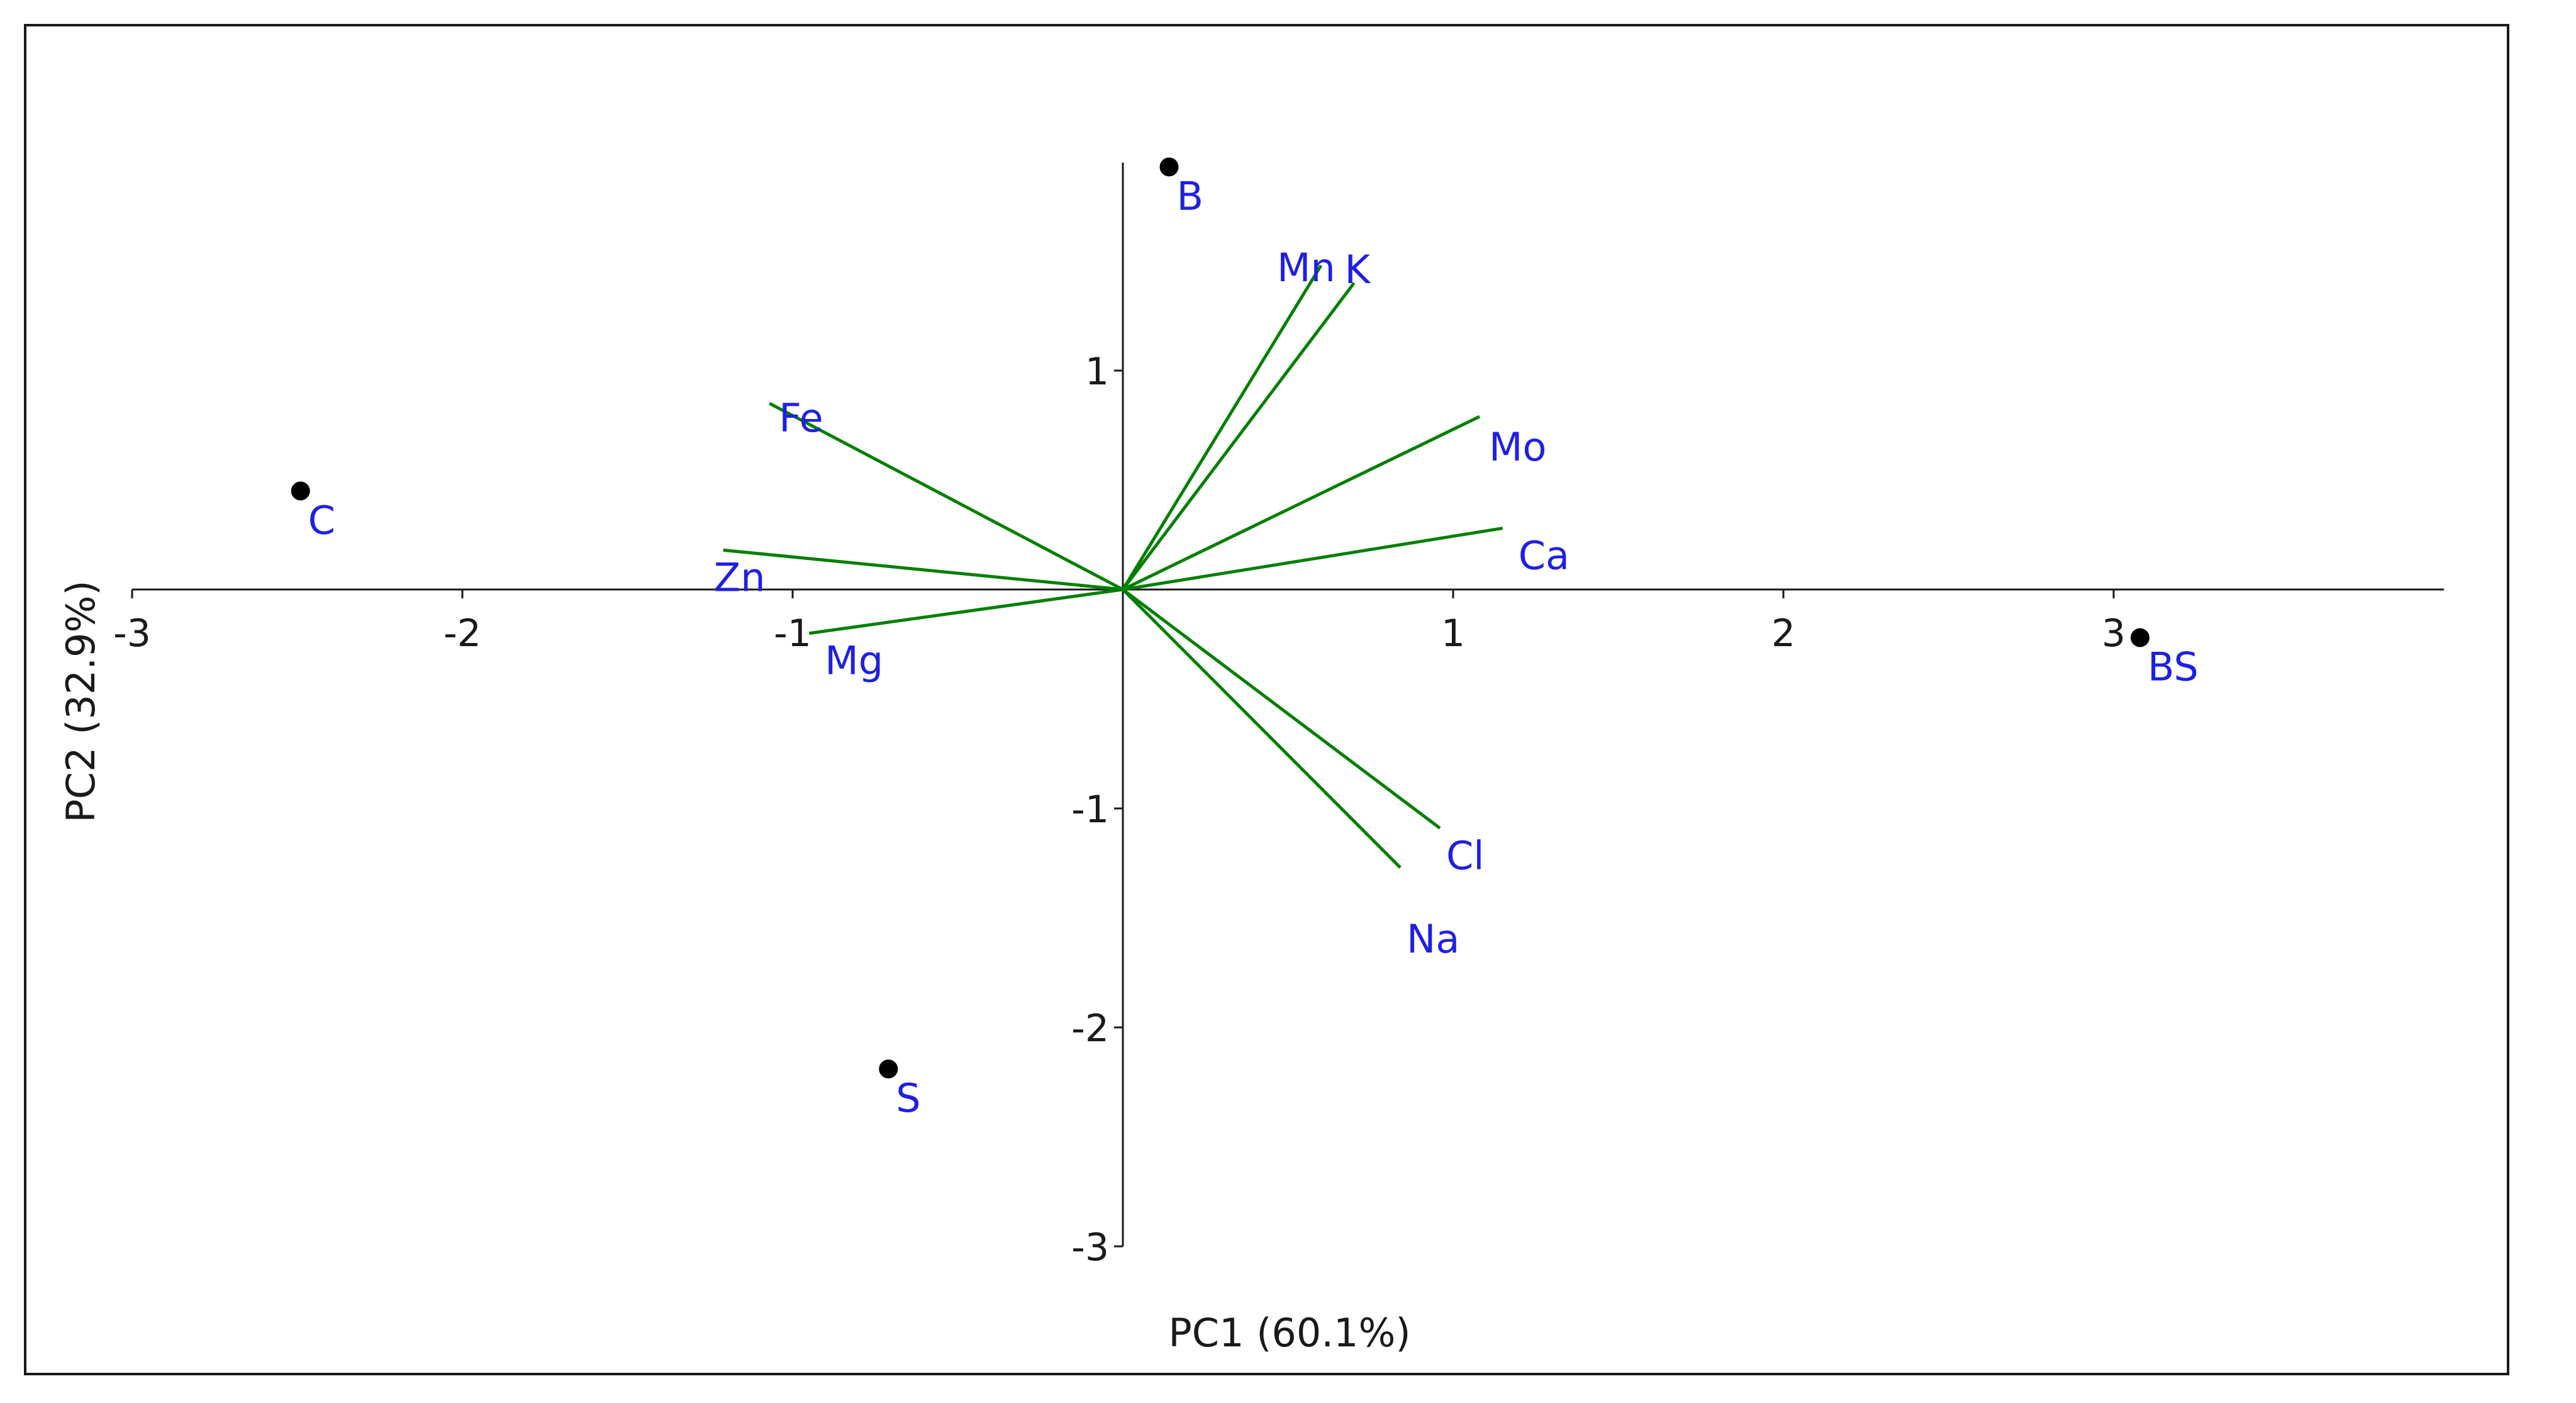 This screenshot has height=1403, width=2576. Describe the element at coordinates (801, 418) in the screenshot. I see `loading-label-fe: Fe` at that location.